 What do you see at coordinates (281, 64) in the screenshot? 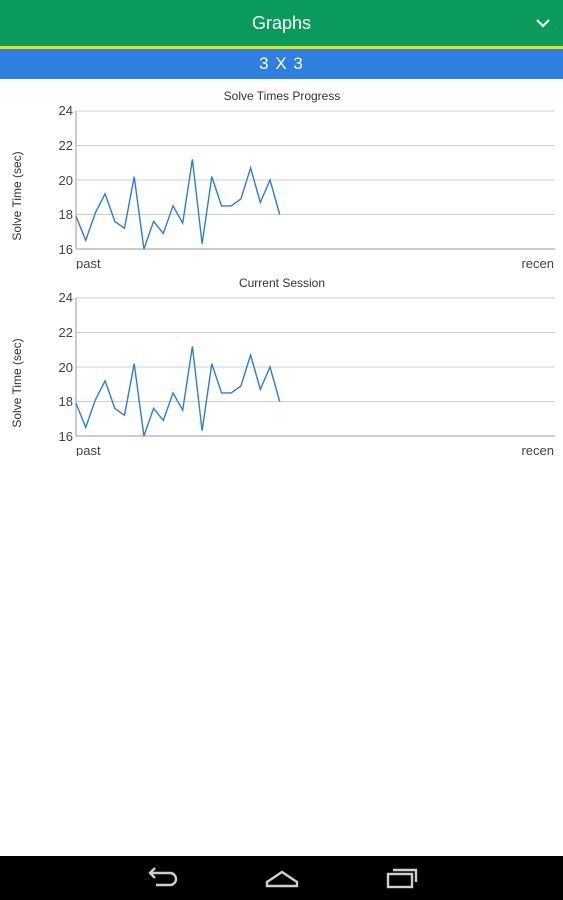
I see `puzzle-type-selector: 3 X 3` at bounding box center [281, 64].